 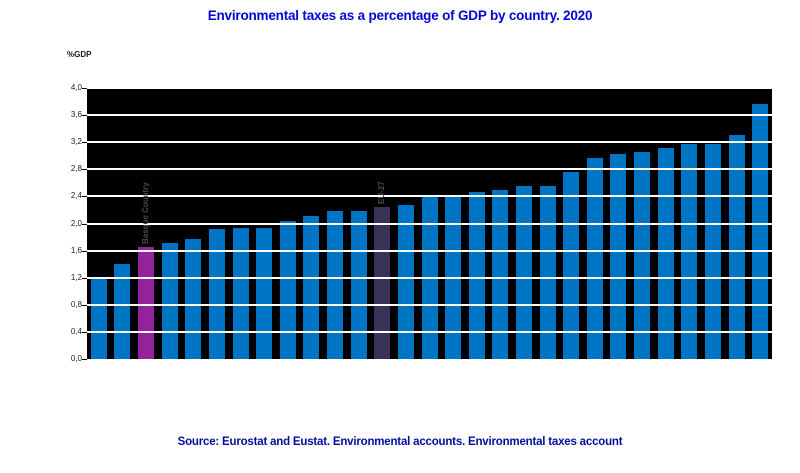 What do you see at coordinates (76, 331) in the screenshot?
I see `y-tick-label: 0,4` at bounding box center [76, 331].